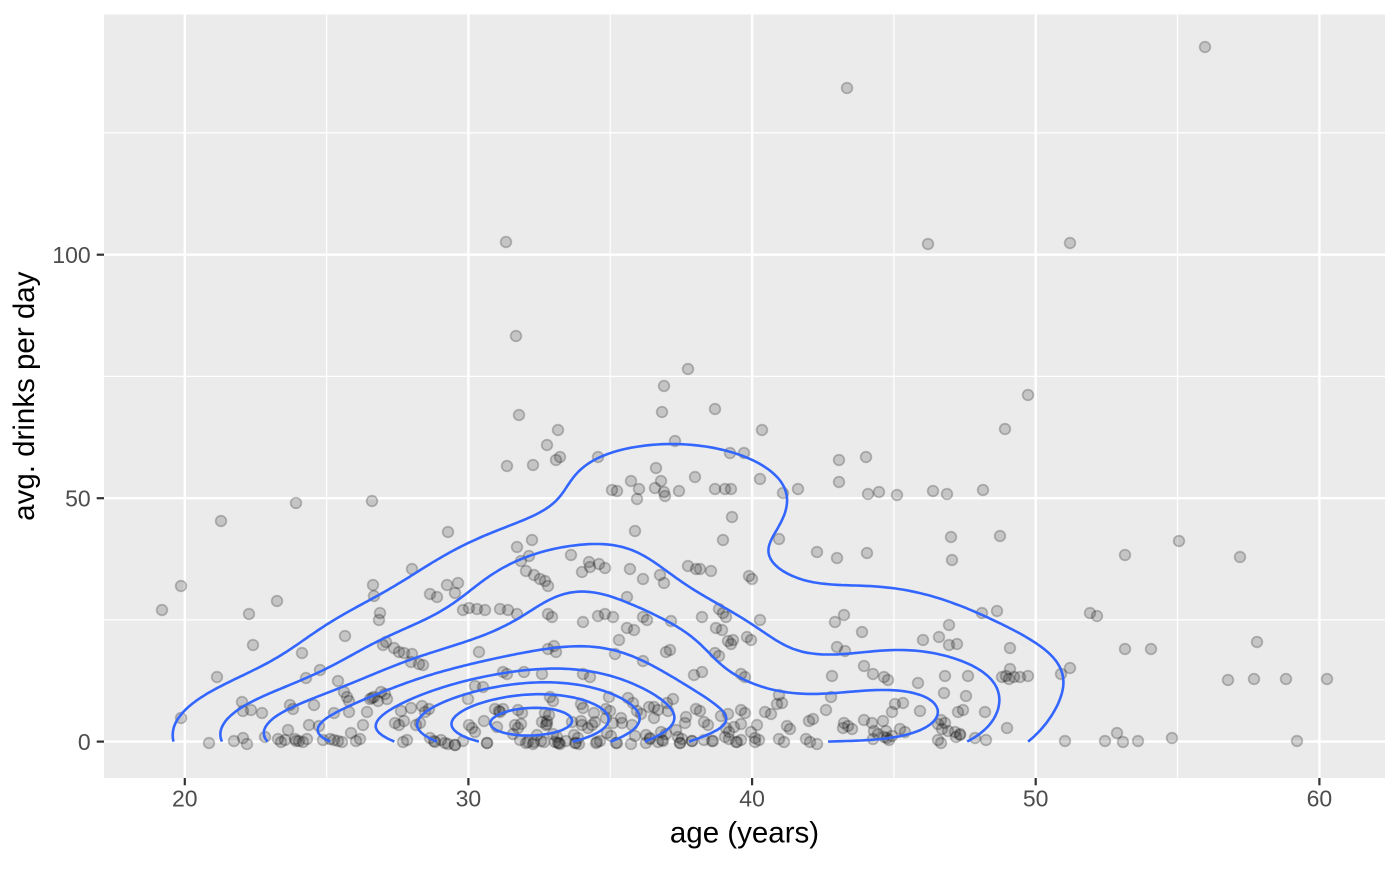 The height and width of the screenshot is (871, 1400). I want to click on svg-text: avg. drinks per day, so click(24, 395).